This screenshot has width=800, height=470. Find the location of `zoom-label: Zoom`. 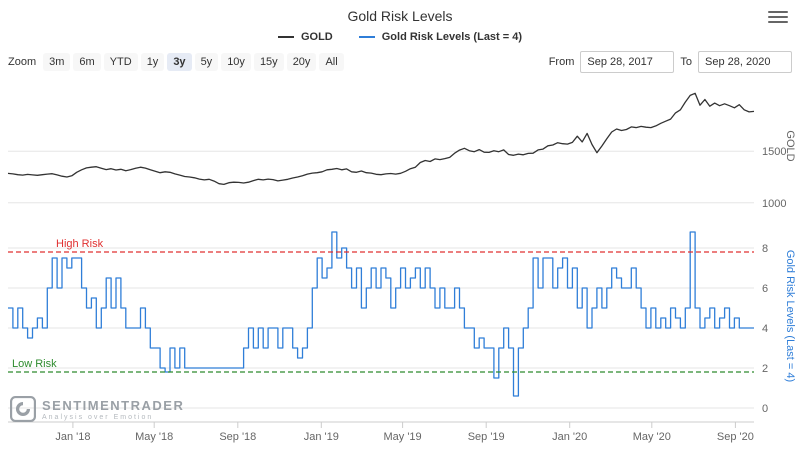

zoom-label: Zoom is located at coordinates (22, 62).